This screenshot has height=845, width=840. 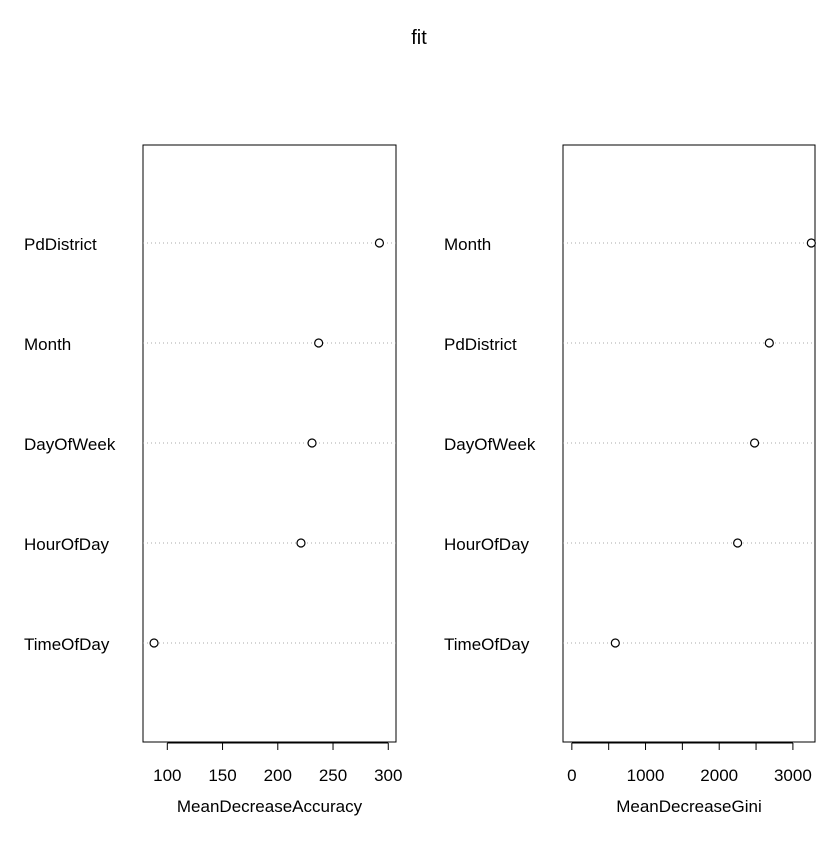 I want to click on x-tick-label: 300, so click(x=388, y=775).